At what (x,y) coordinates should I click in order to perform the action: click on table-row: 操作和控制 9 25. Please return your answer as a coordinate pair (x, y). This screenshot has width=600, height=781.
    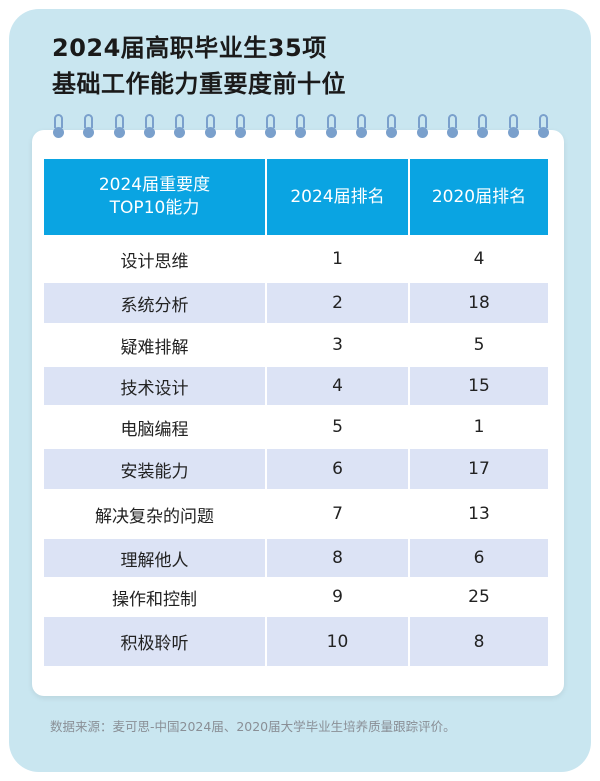
    Looking at the image, I should click on (296, 596).